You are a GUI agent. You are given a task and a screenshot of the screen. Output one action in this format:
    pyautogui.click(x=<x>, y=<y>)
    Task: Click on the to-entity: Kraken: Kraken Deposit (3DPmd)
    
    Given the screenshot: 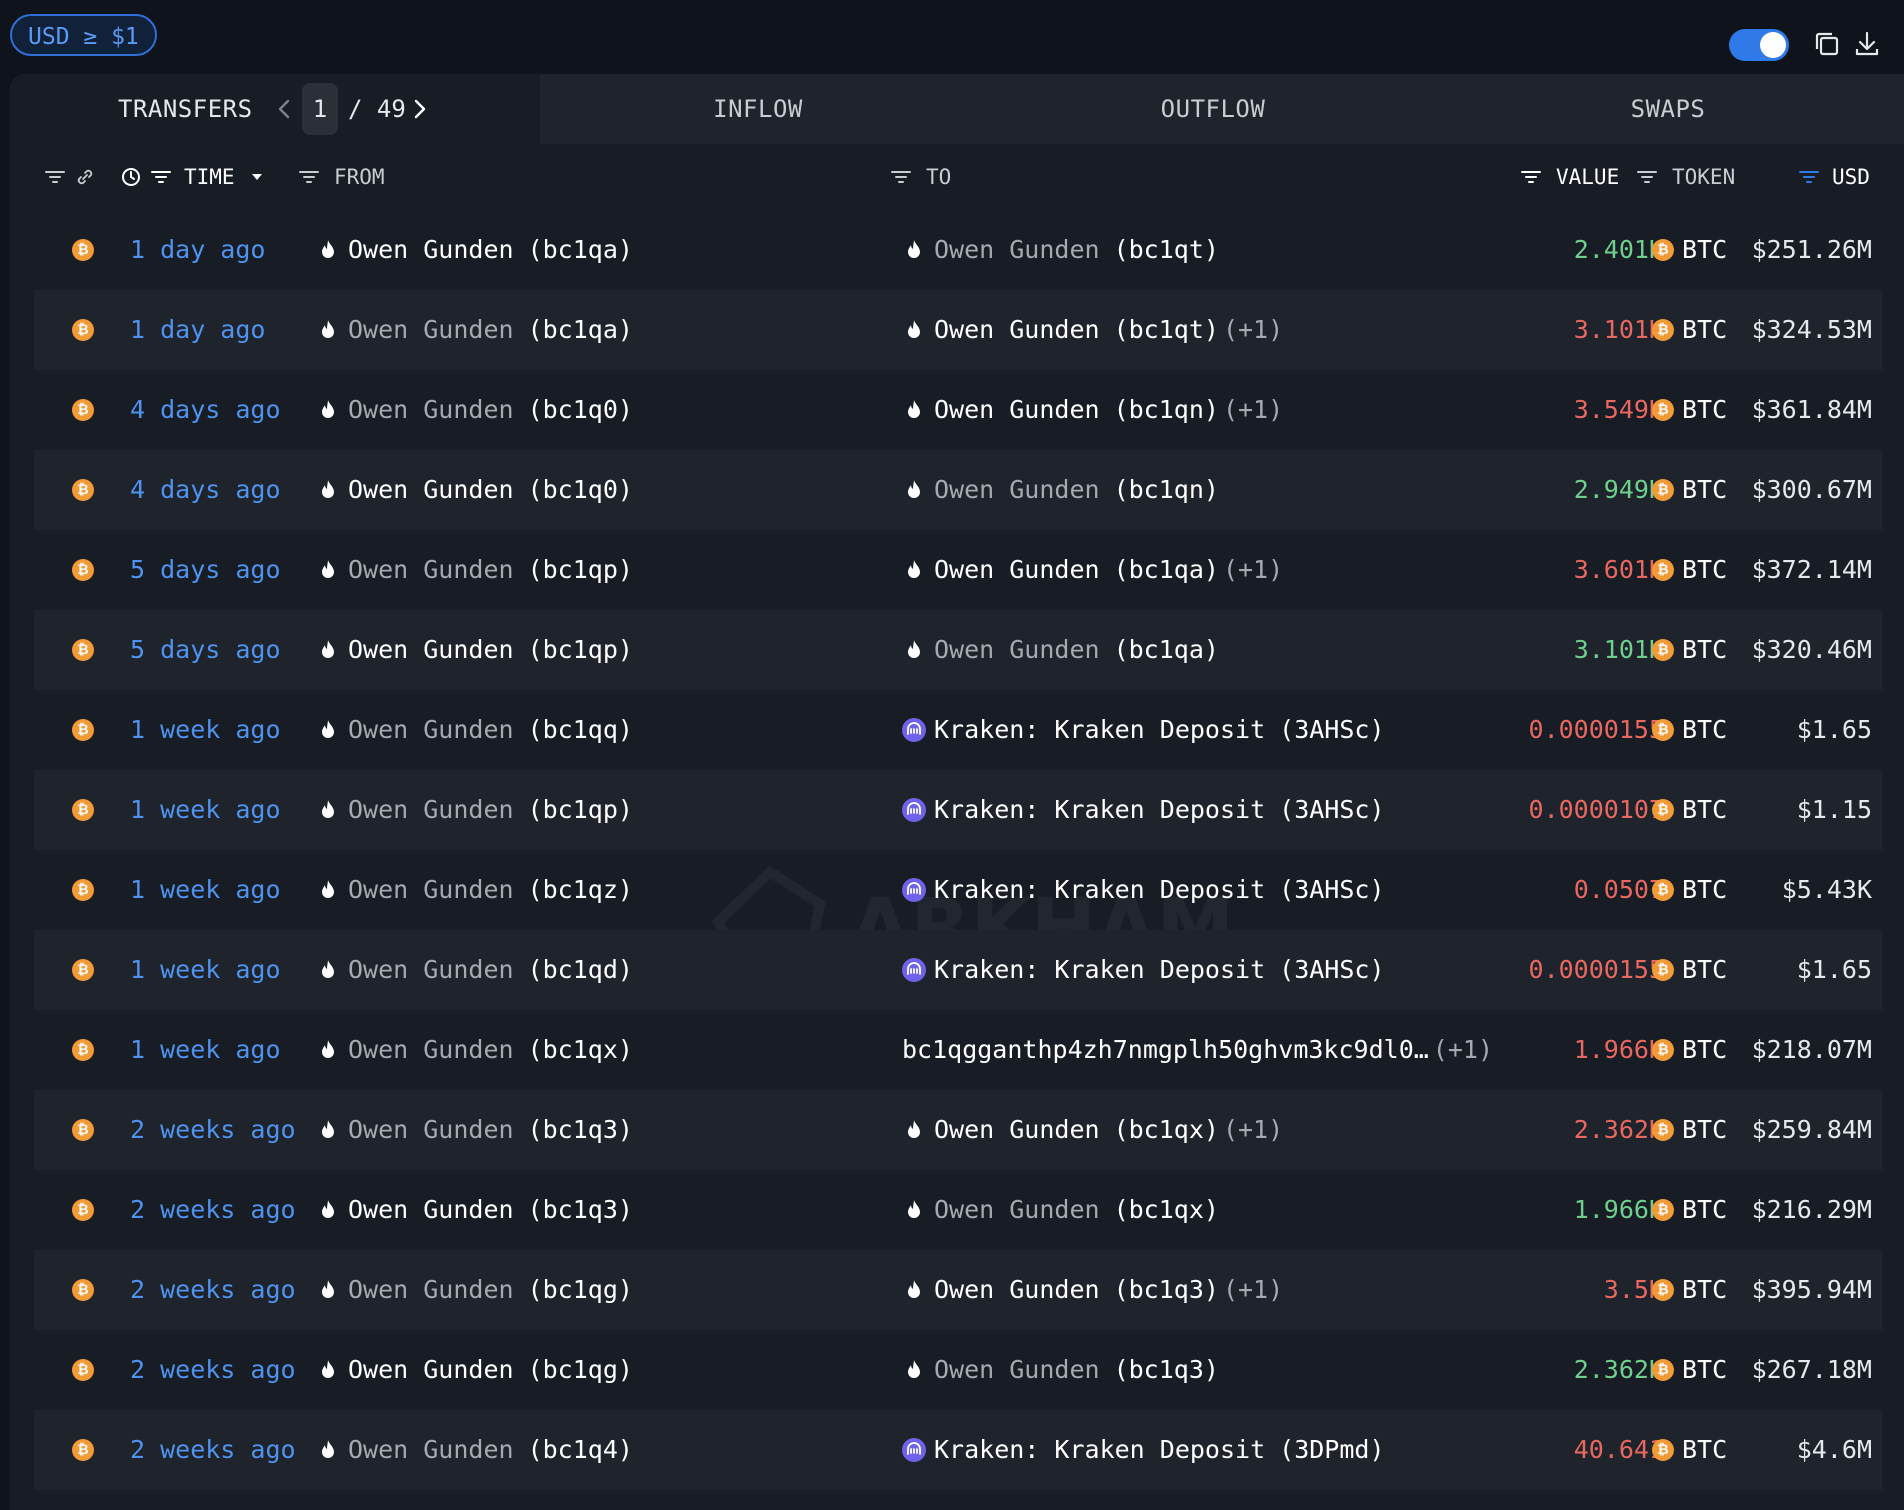 What is the action you would take?
    pyautogui.click(x=1143, y=1450)
    